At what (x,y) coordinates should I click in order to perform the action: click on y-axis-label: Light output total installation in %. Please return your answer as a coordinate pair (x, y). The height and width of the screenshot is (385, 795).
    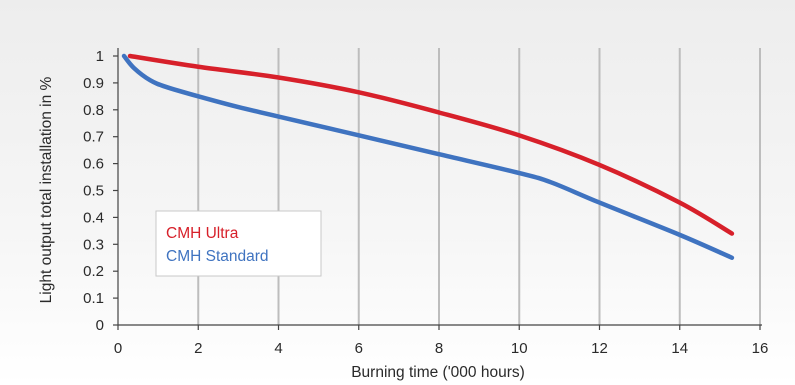
    Looking at the image, I should click on (46, 189).